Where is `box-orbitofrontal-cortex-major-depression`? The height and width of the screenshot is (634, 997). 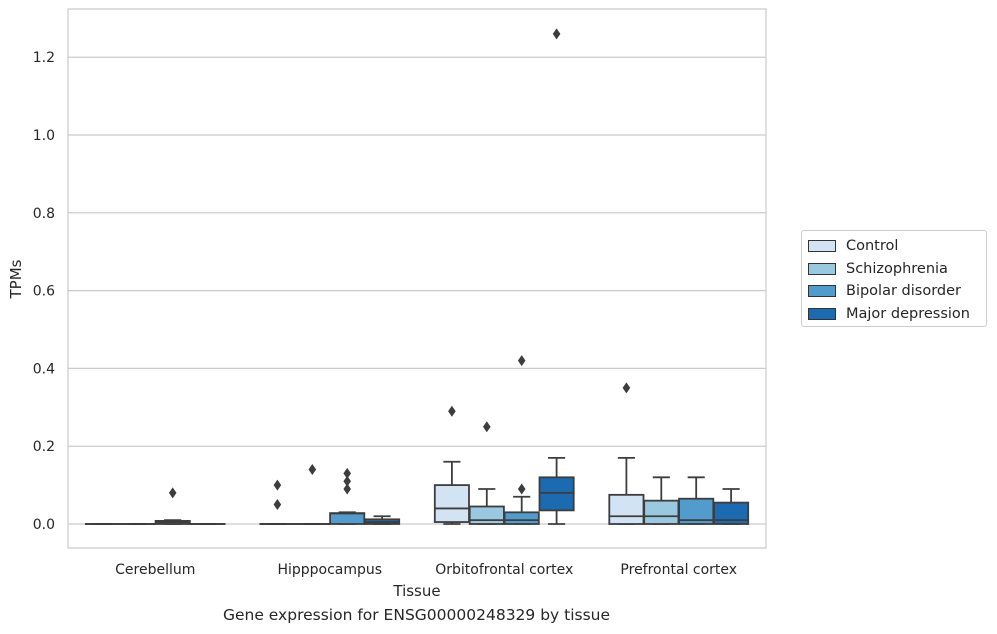
box-orbitofrontal-cortex-major-depression is located at coordinates (556, 276).